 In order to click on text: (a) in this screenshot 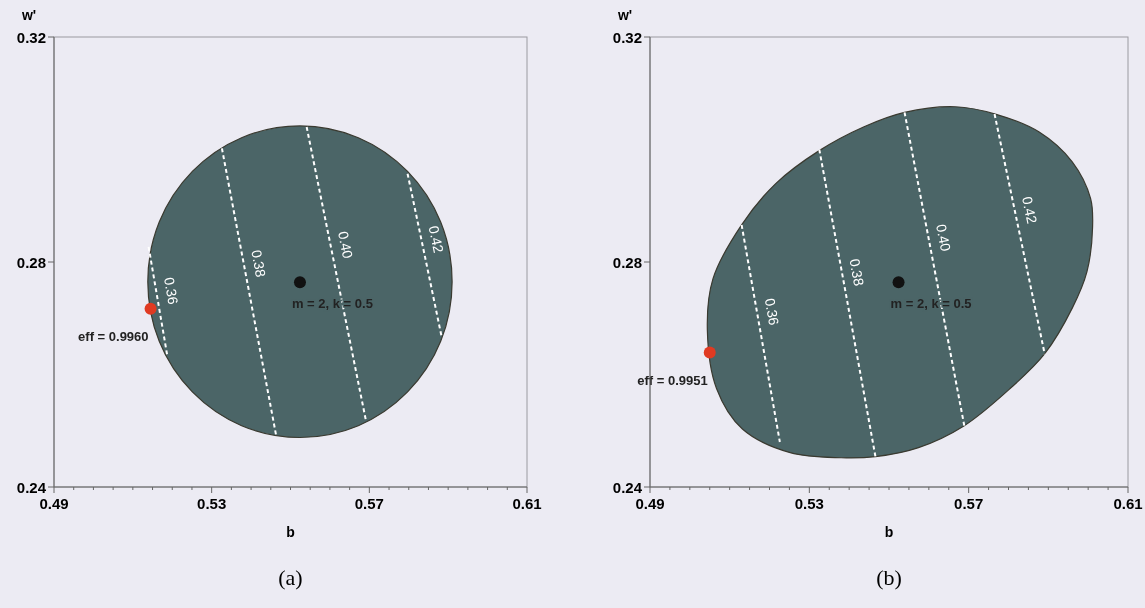, I will do `click(290, 577)`.